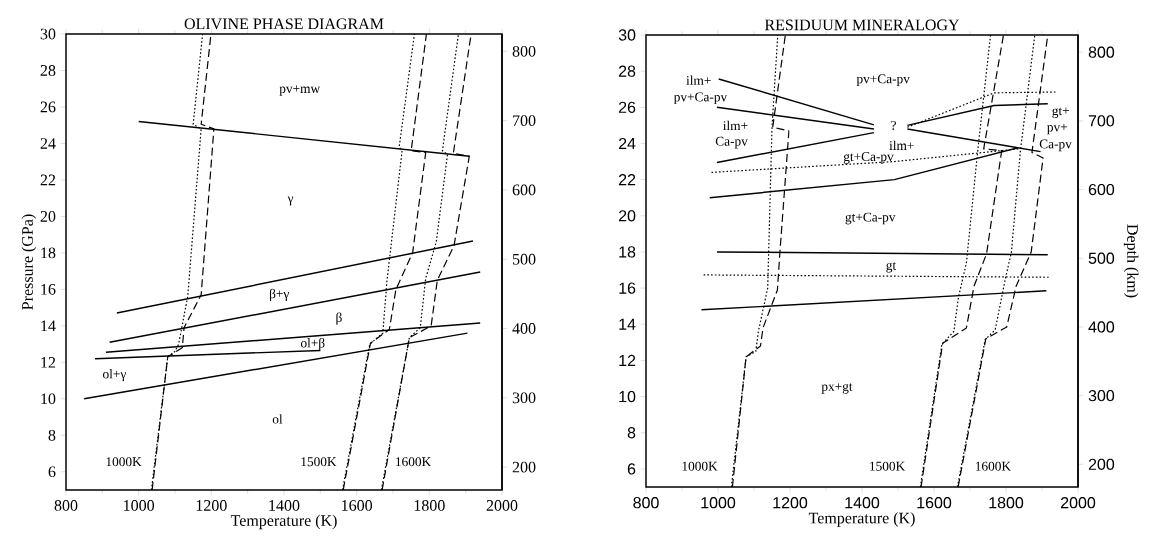  Describe the element at coordinates (891, 267) in the screenshot. I see `annotation: gt` at that location.